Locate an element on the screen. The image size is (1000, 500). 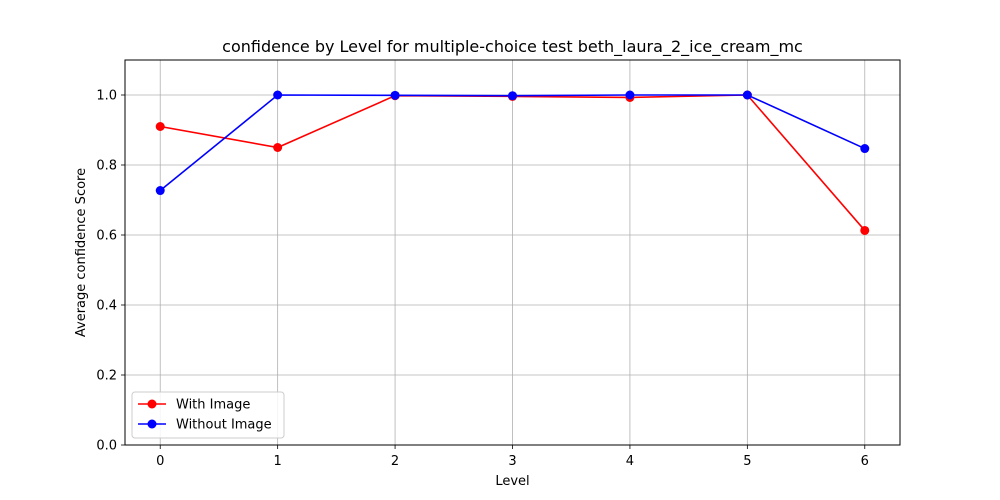
legend-label-1: Without Image is located at coordinates (224, 425).